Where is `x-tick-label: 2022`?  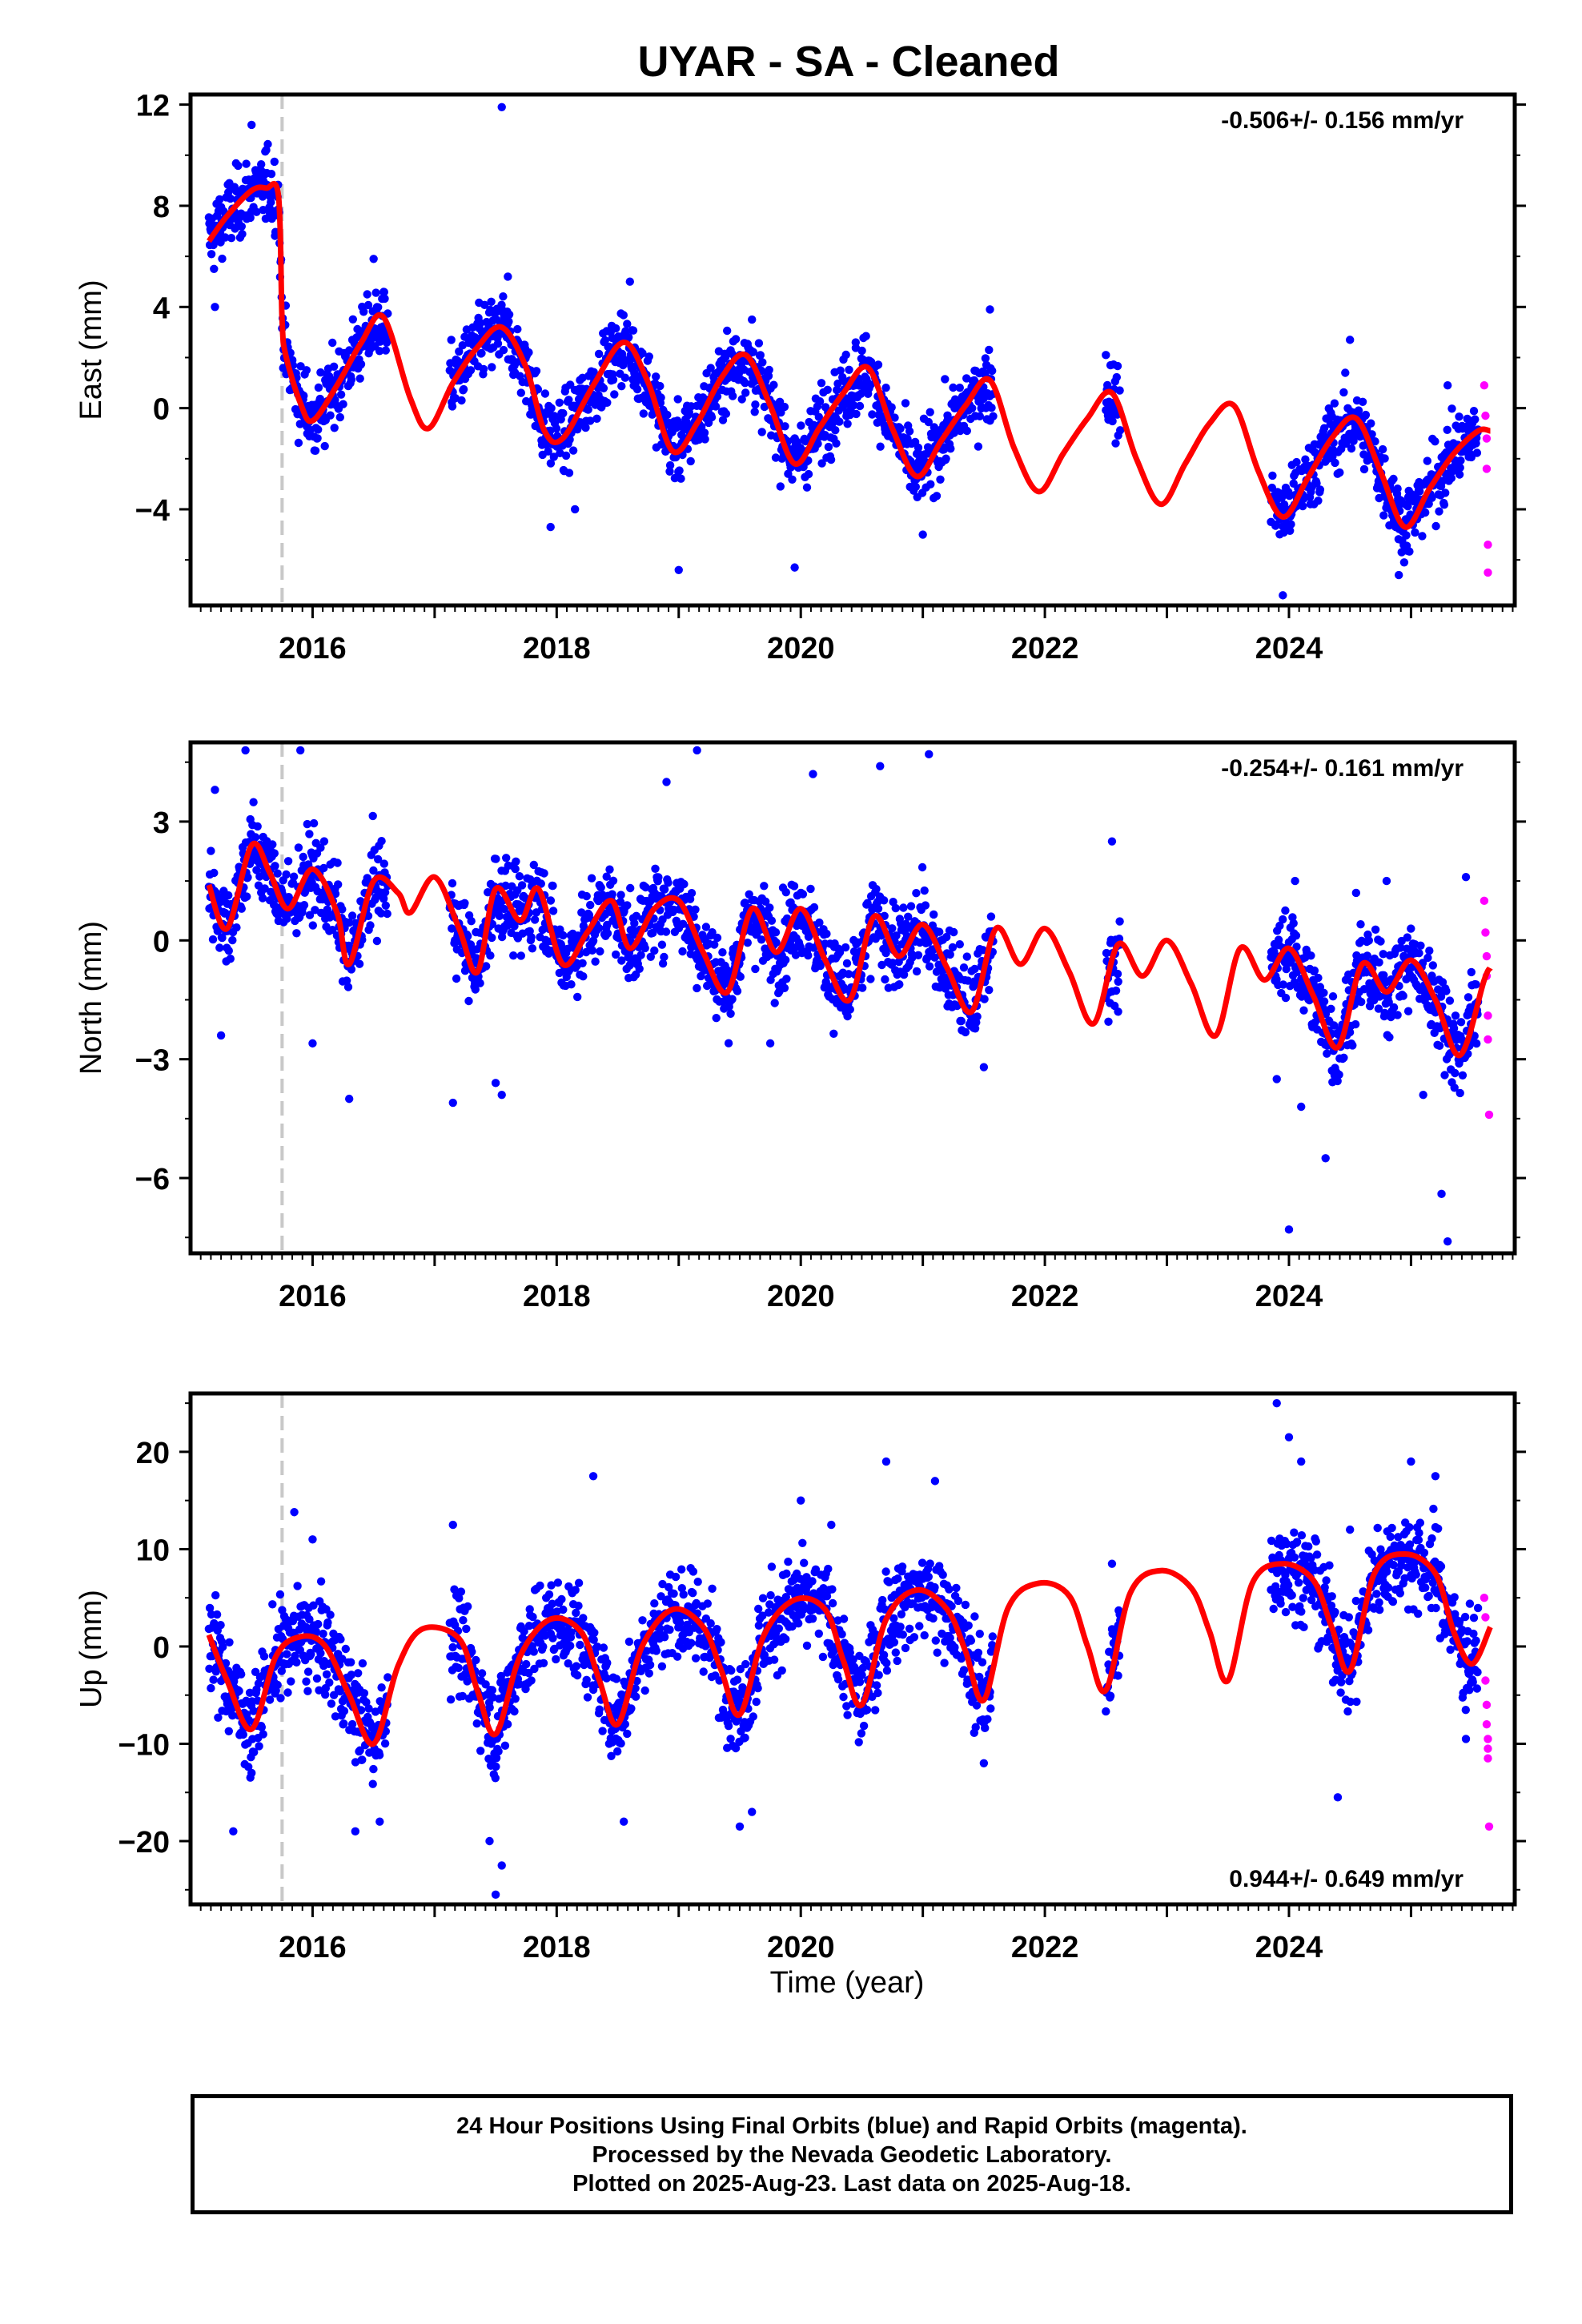 x-tick-label: 2022 is located at coordinates (1045, 648).